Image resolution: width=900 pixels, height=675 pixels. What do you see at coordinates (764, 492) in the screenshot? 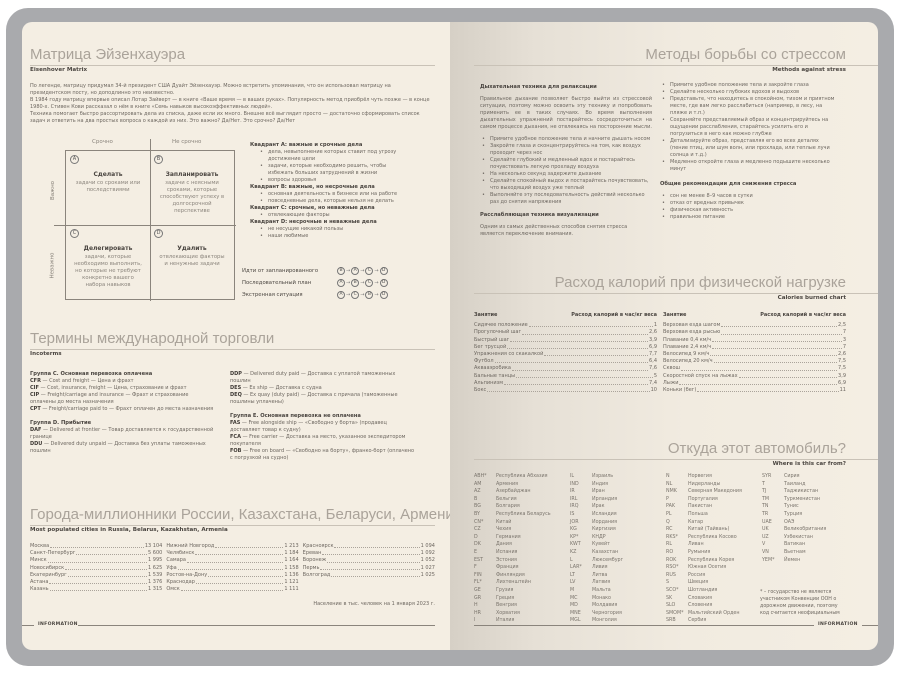
I see `country-code: TJ` at bounding box center [764, 492].